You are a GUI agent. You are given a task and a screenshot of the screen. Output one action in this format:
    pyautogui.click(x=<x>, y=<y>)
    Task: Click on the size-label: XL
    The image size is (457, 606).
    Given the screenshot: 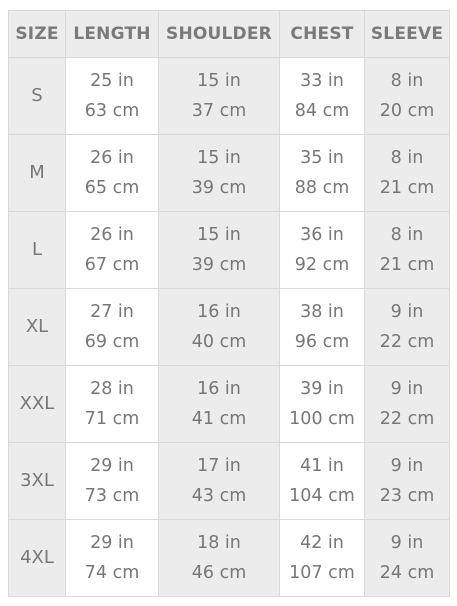 What is the action you would take?
    pyautogui.click(x=37, y=327)
    